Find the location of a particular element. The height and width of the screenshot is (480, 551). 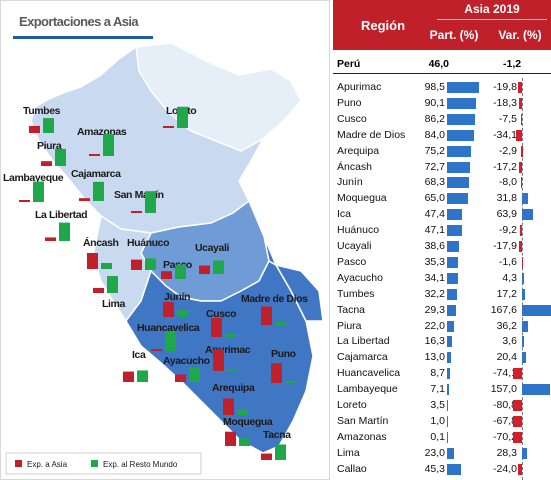

row-region-name: Ica is located at coordinates (344, 214).